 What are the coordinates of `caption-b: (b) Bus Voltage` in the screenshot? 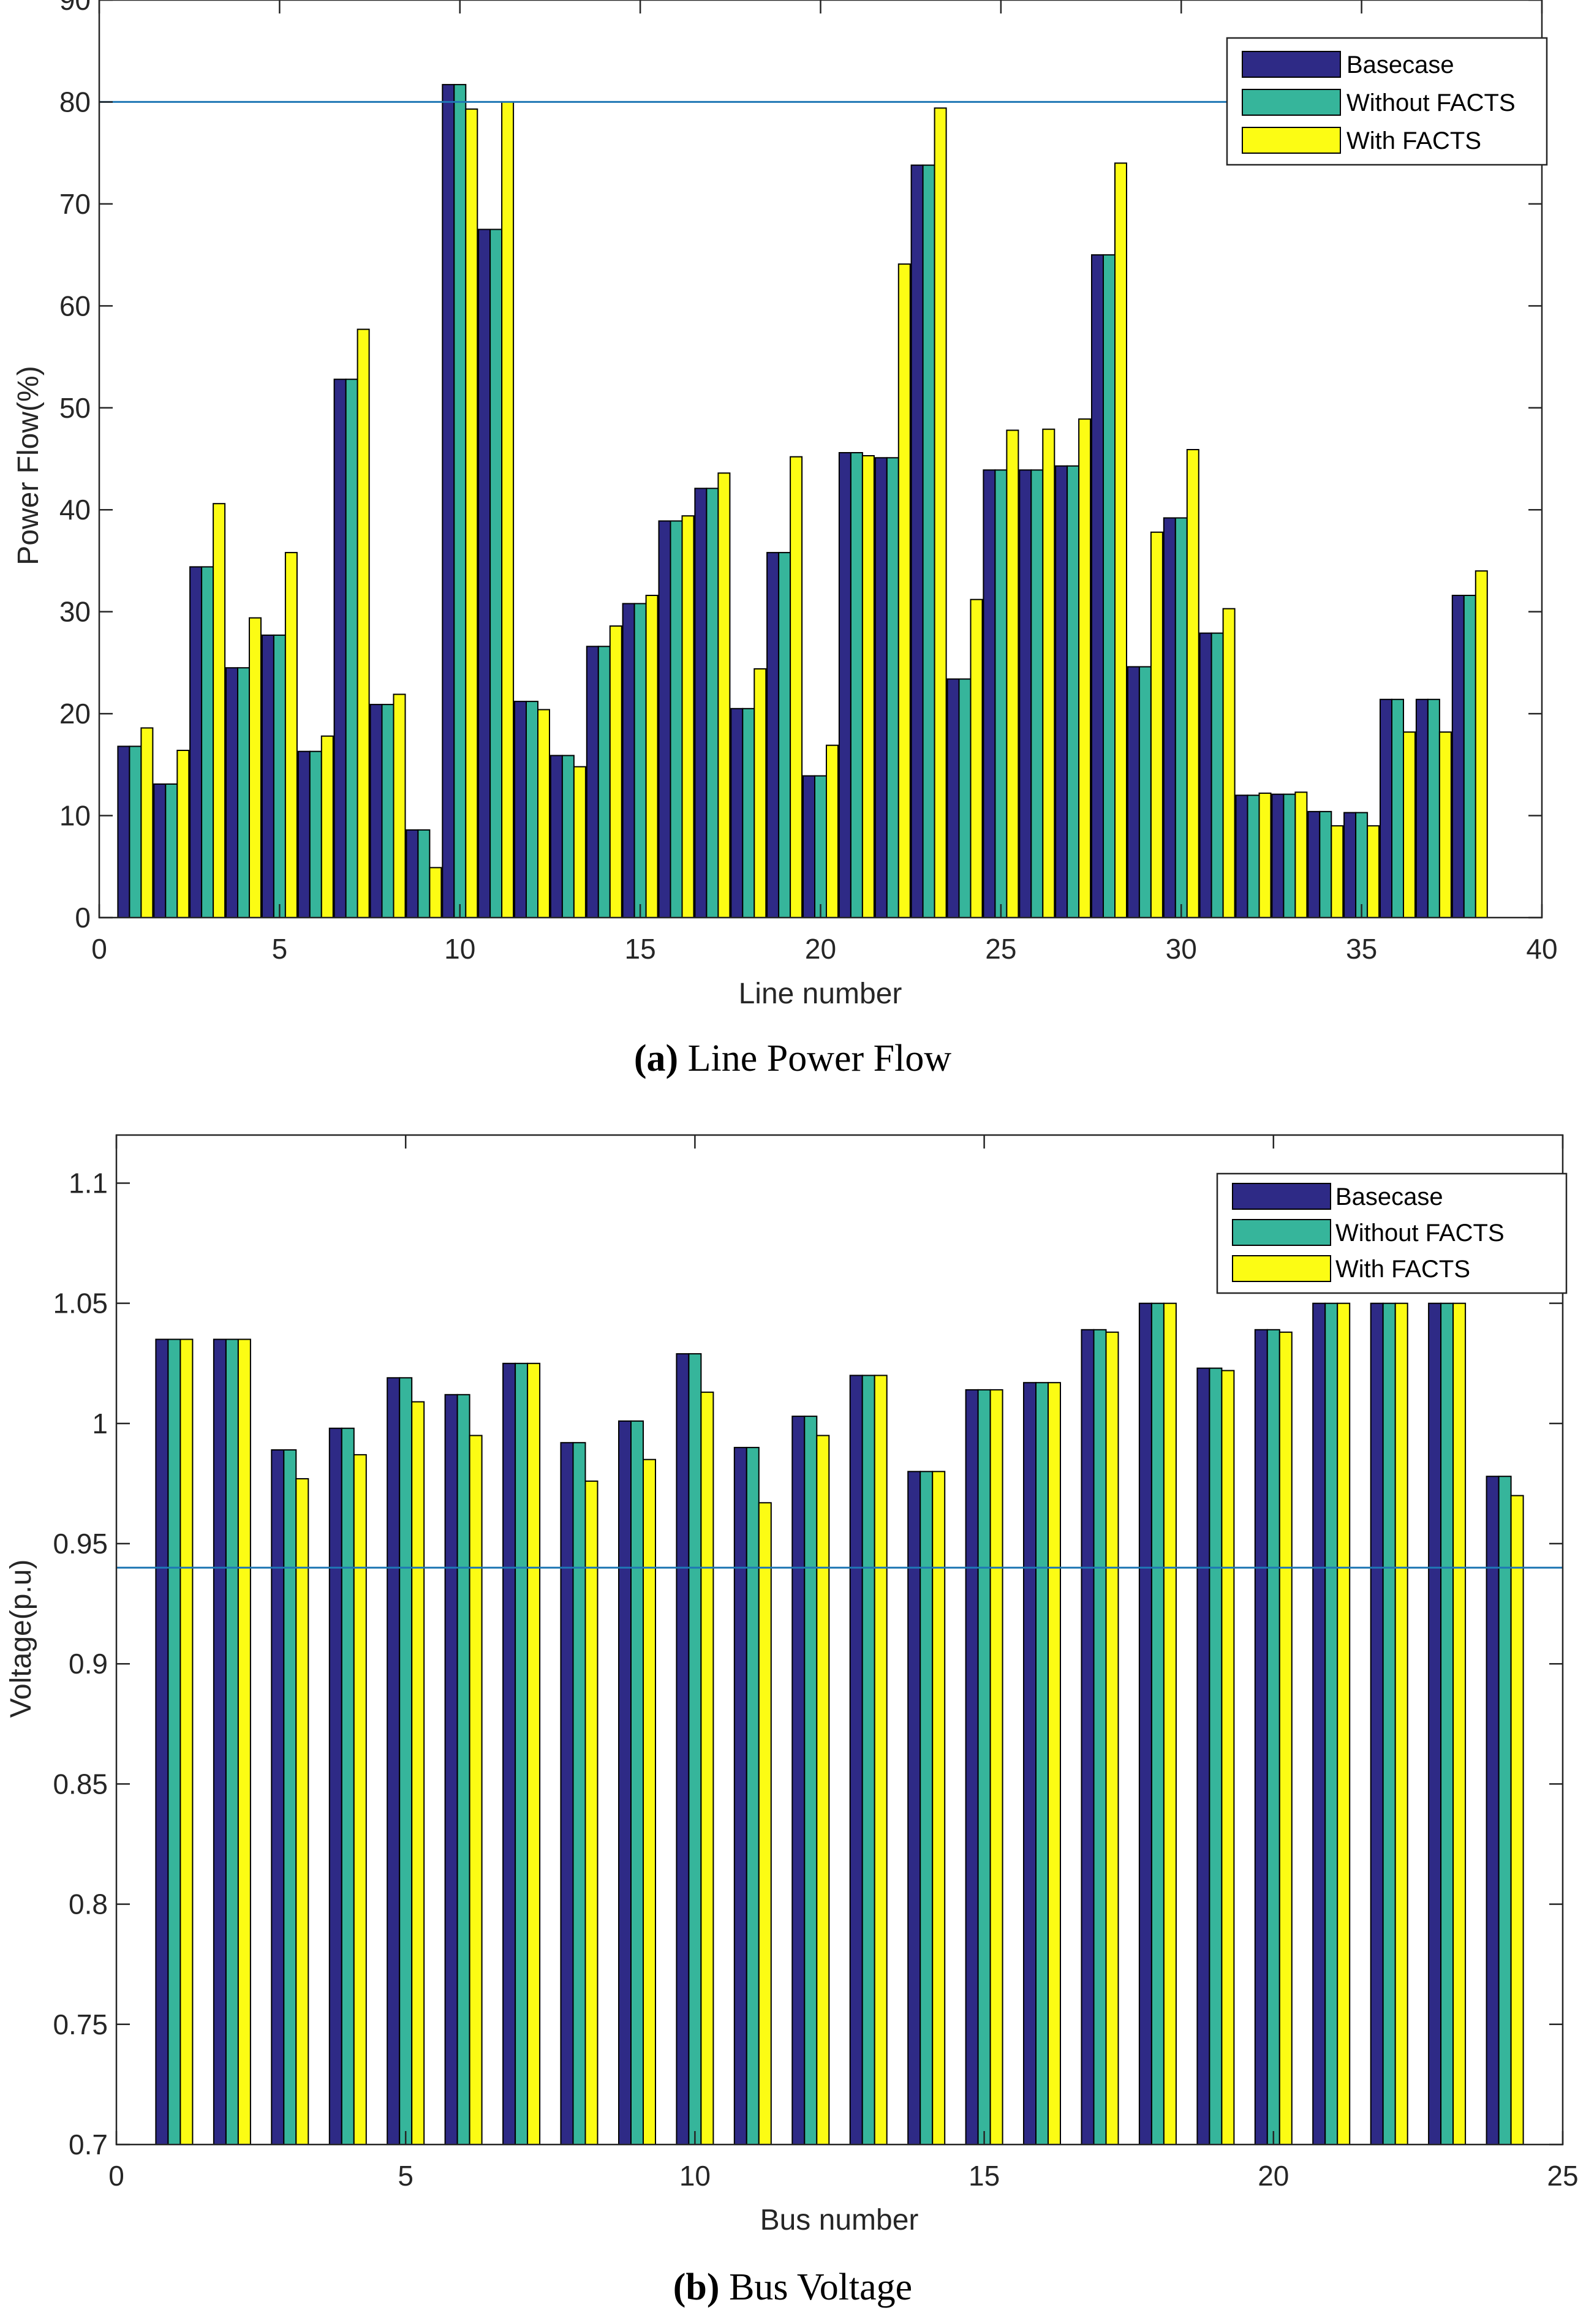 It's located at (792, 2287).